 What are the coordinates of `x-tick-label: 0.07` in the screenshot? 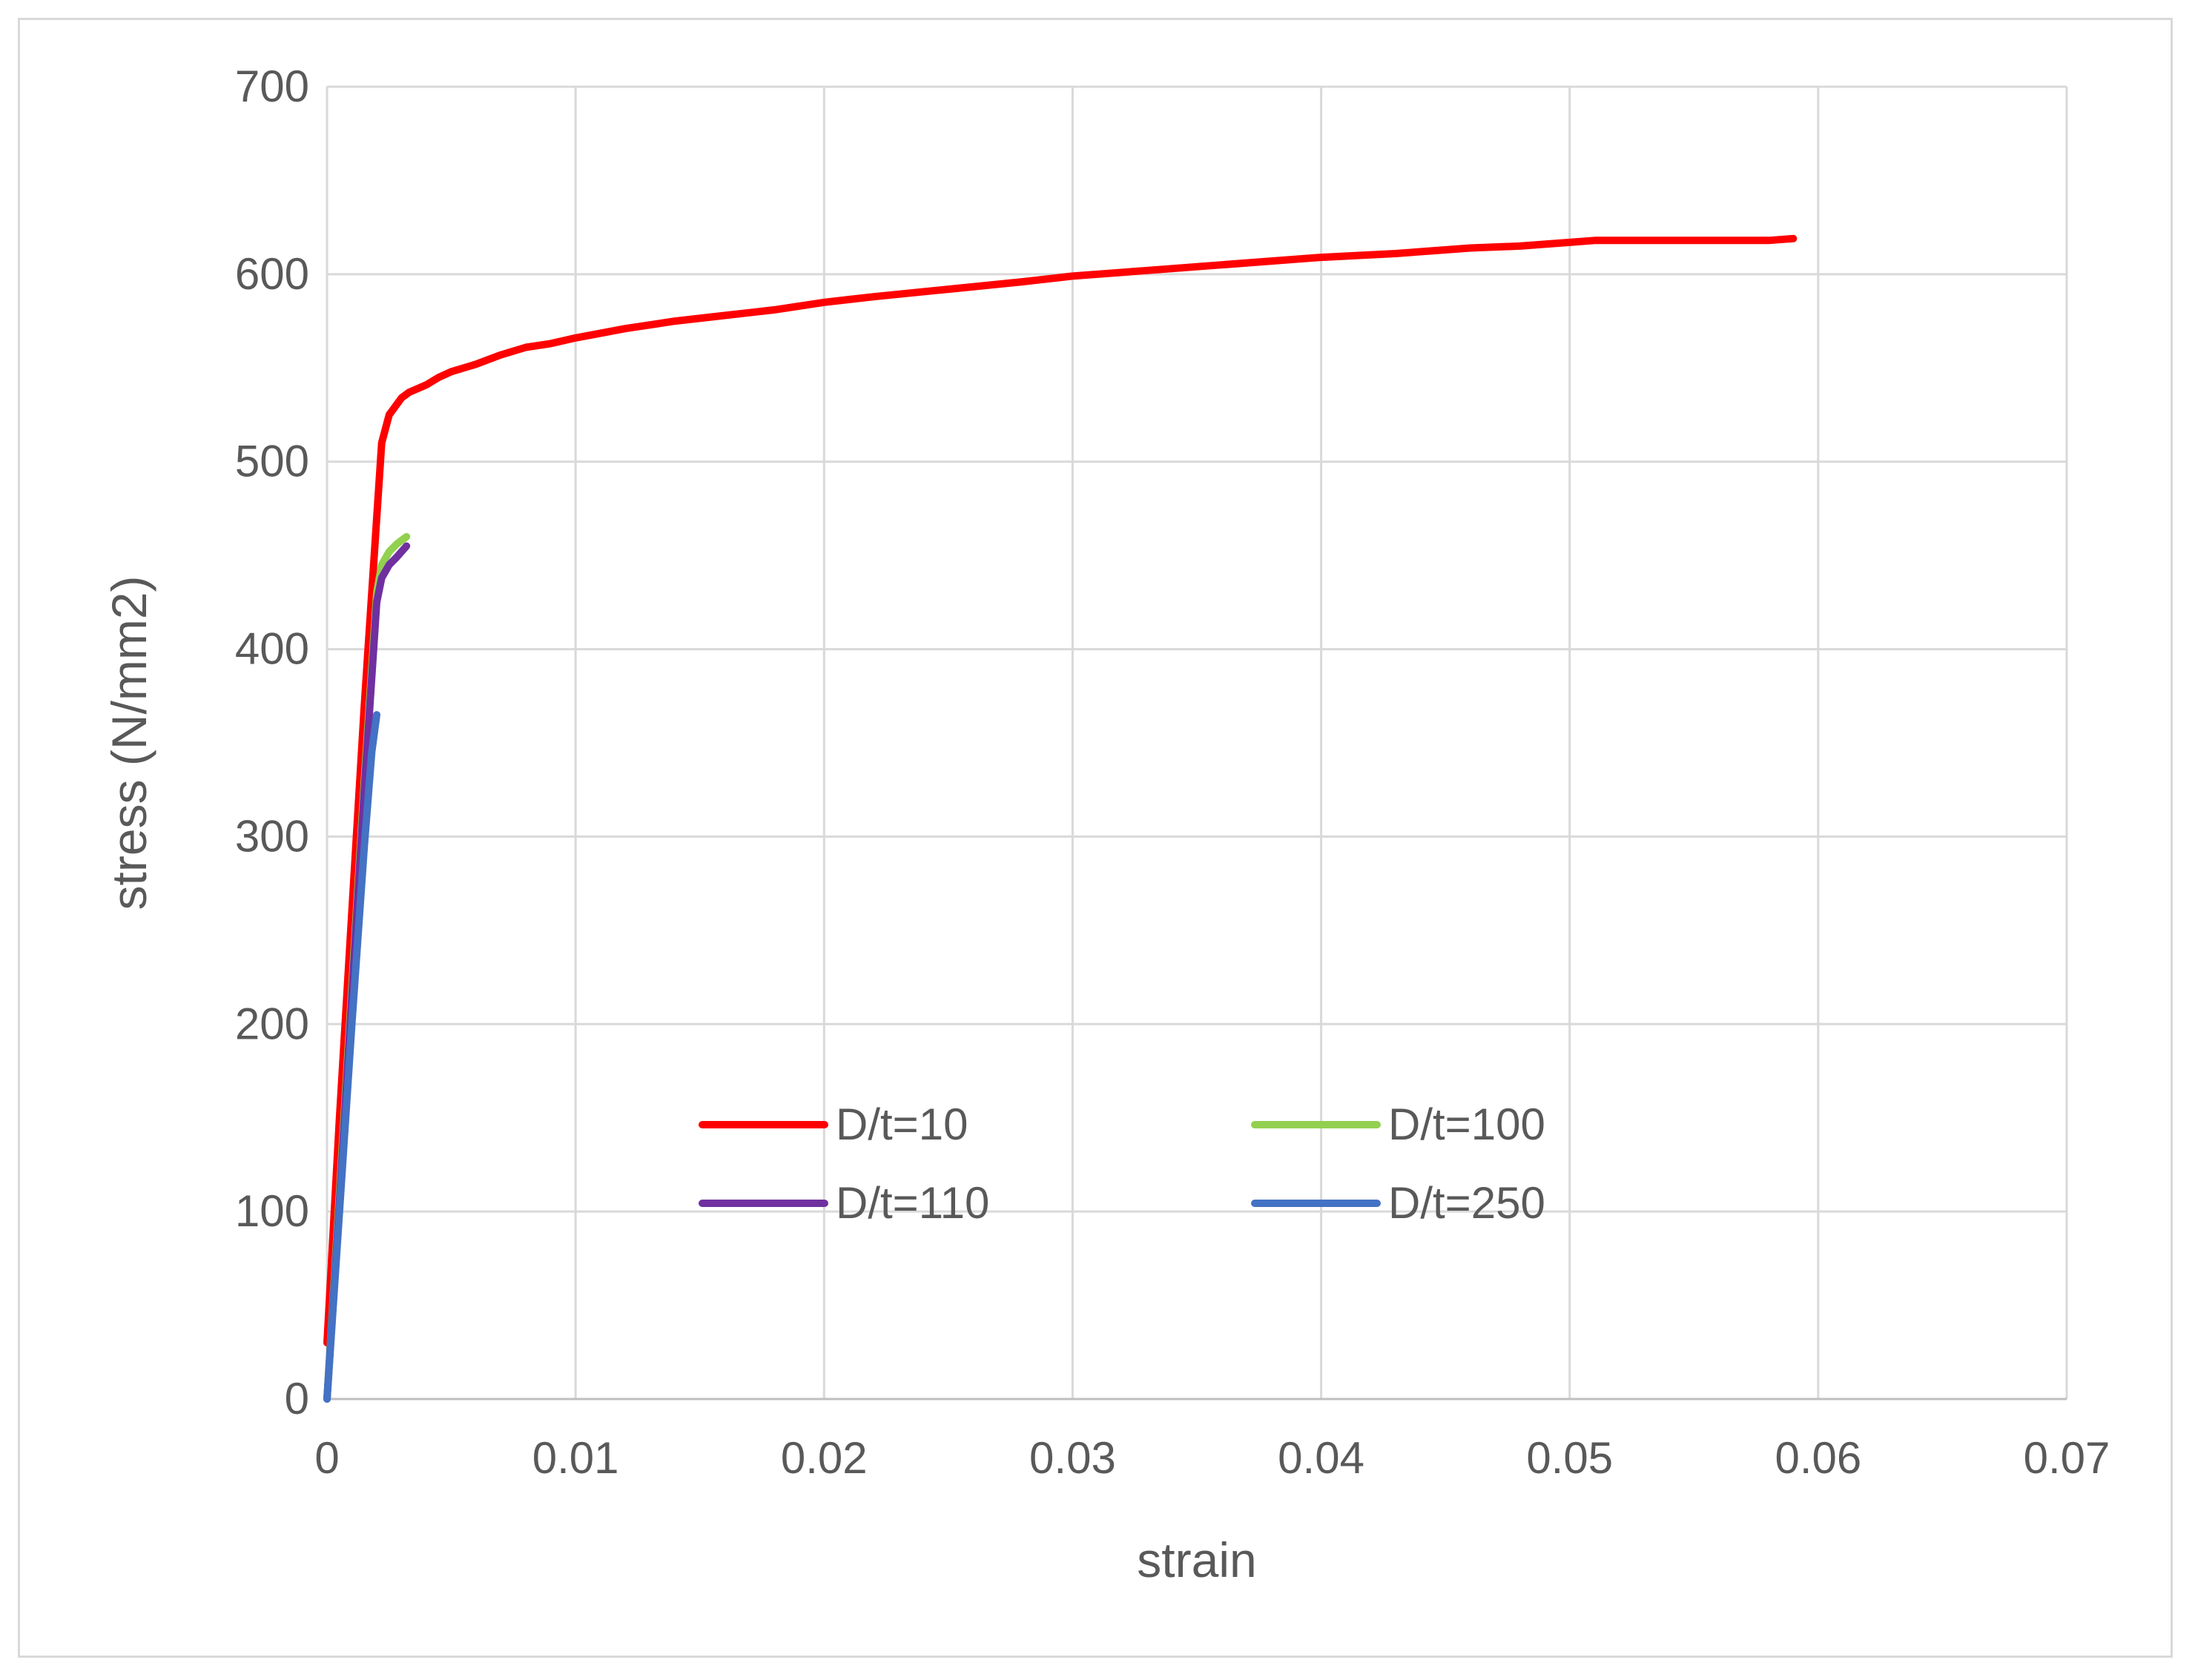 It's located at (2067, 1458).